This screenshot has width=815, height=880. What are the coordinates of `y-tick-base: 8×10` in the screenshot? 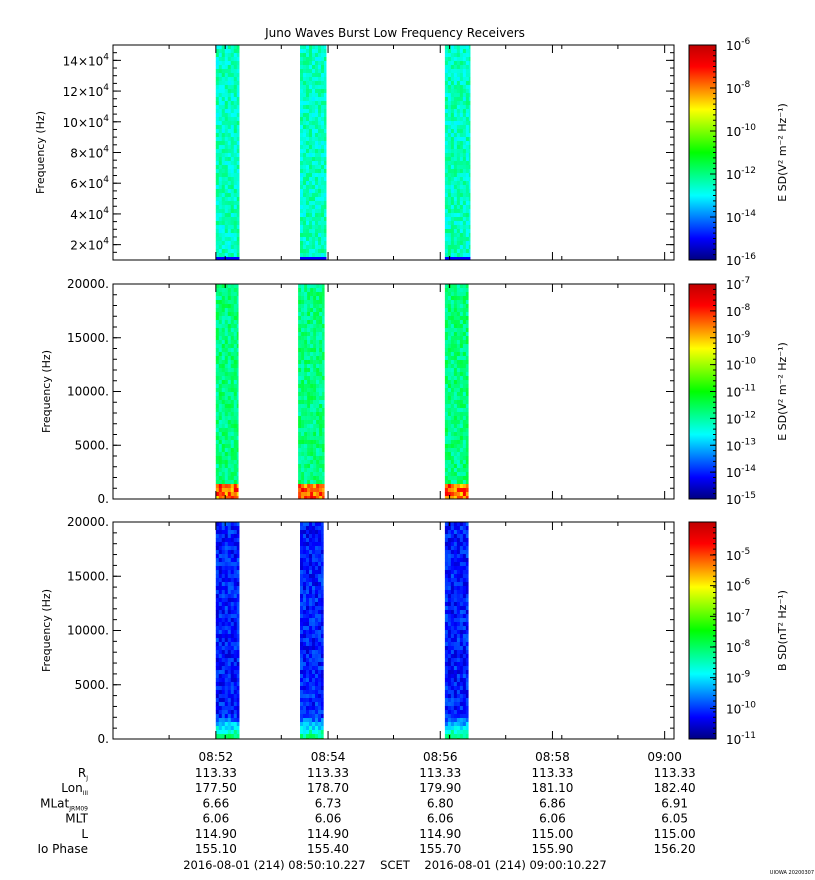 It's located at (86, 154).